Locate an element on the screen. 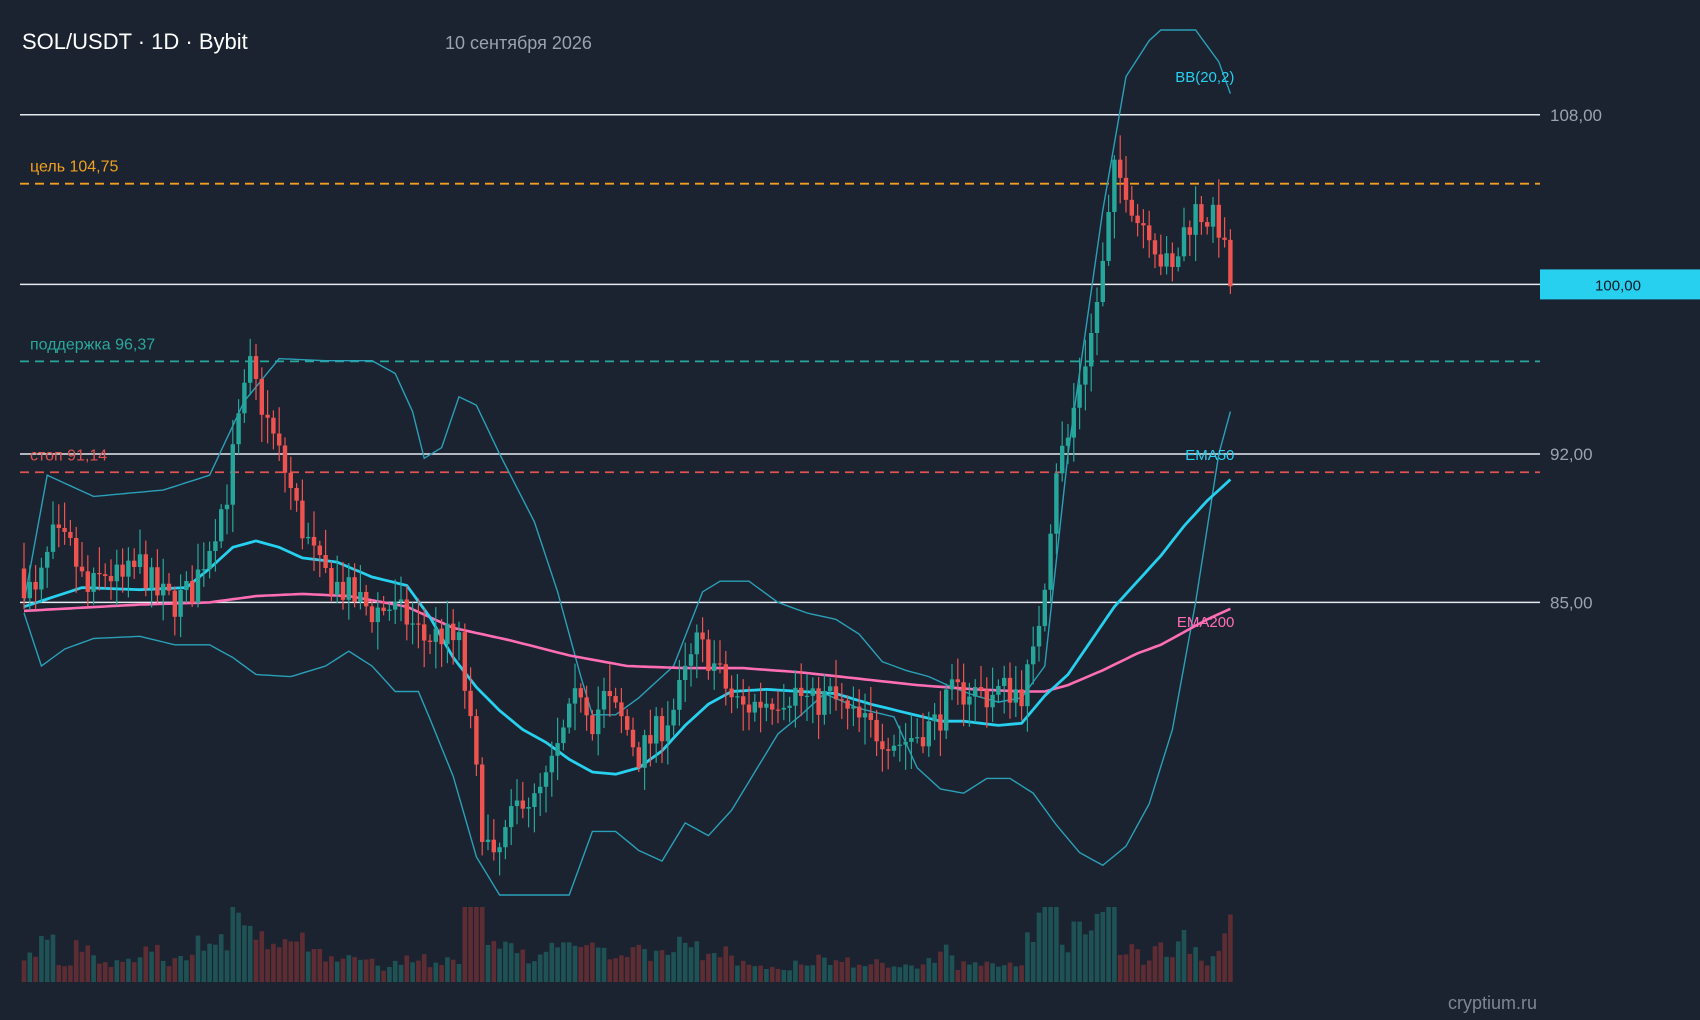 This screenshot has width=1700, height=1020. y-axis-ticks: 108,00 92,00 85,00 100,00 is located at coordinates (1620, 359).